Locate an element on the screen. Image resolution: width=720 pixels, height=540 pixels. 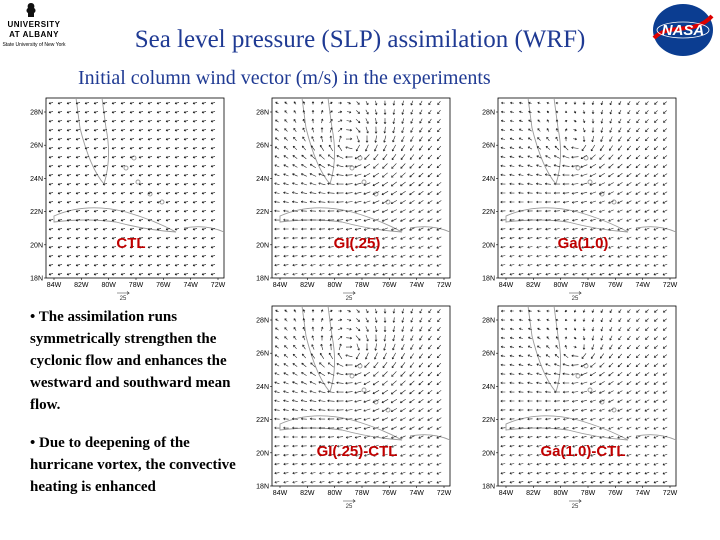
lat-tick-label: 18N is located at coordinates (262, 279).